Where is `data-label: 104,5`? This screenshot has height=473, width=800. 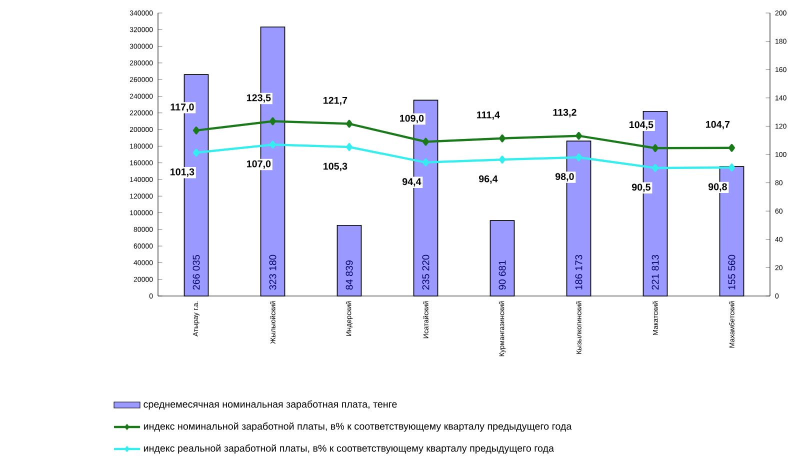
data-label: 104,5 is located at coordinates (642, 125).